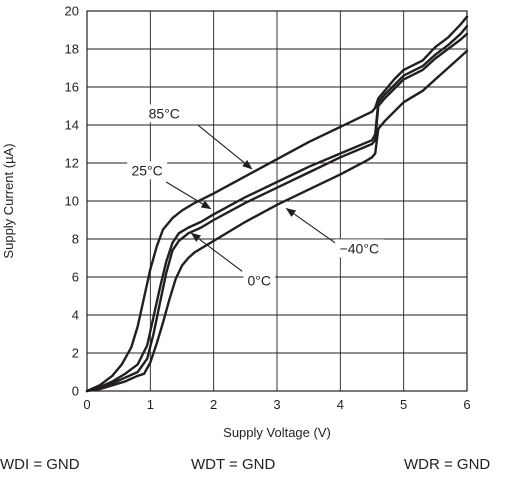 The image size is (527, 477). What do you see at coordinates (40, 464) in the screenshot?
I see `footer-wdi-condition: WDI = GND` at bounding box center [40, 464].